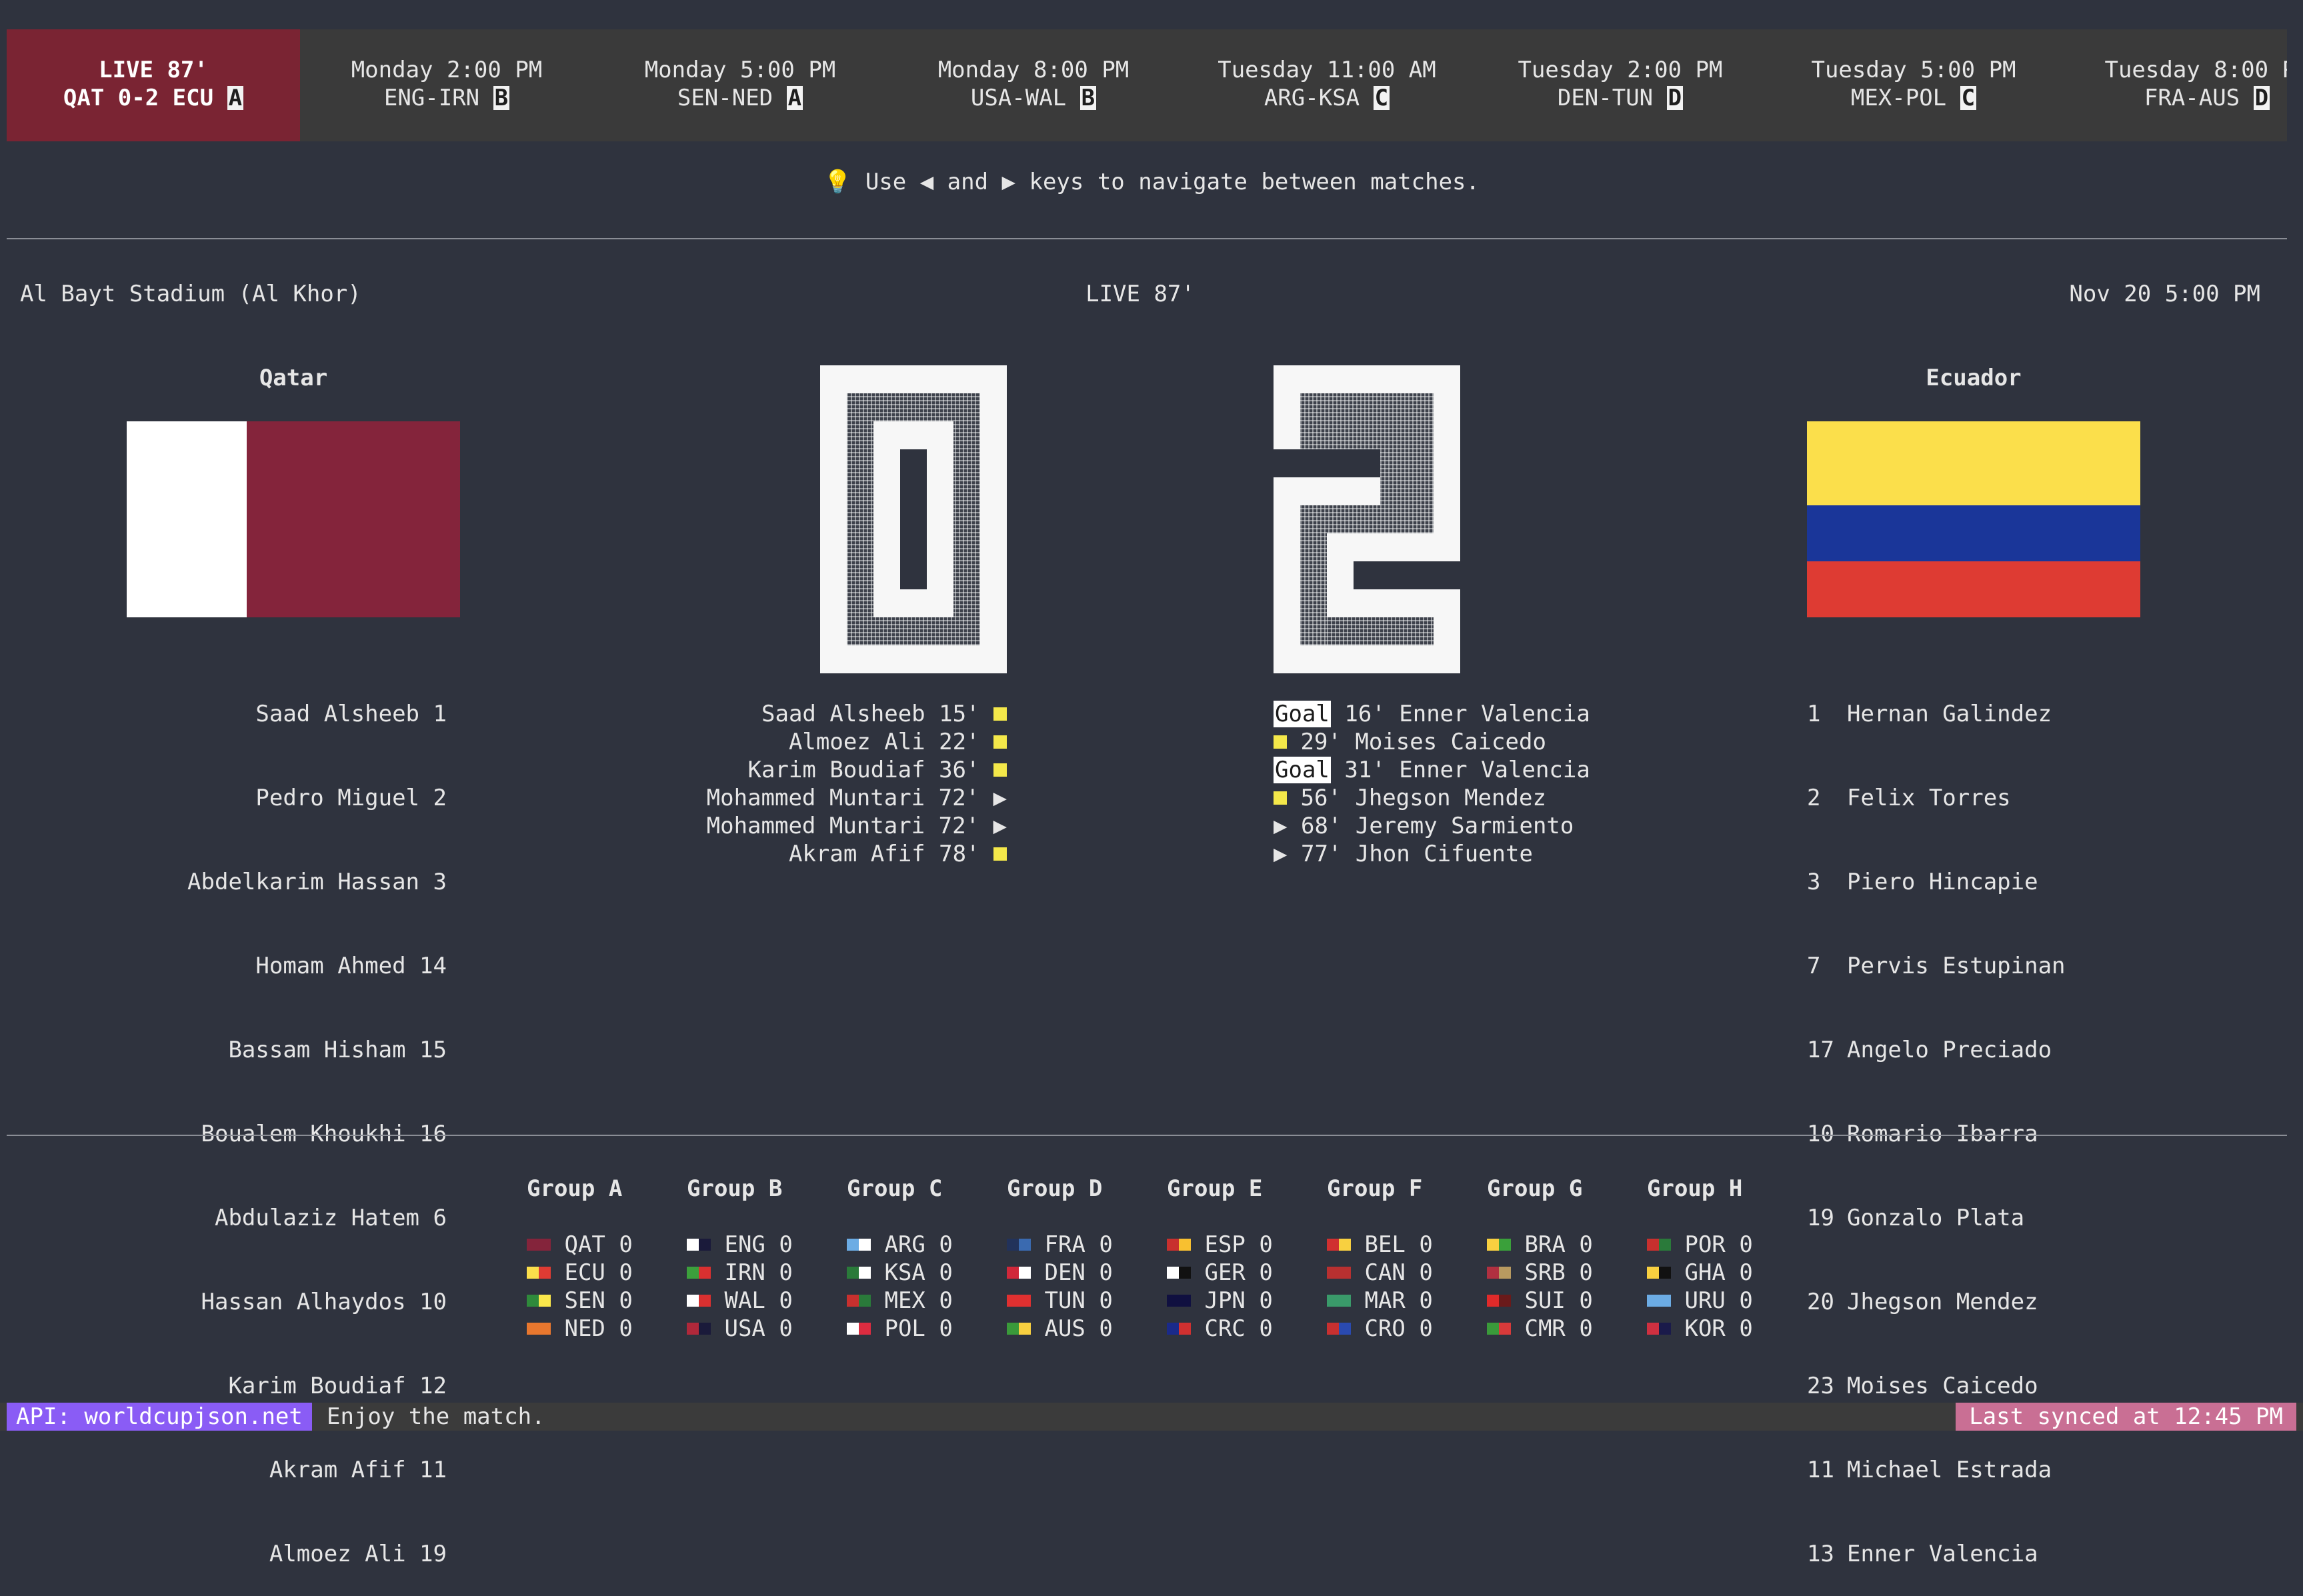 The height and width of the screenshot is (1596, 2303). I want to click on lineup-row: 3 Piero Hincapie, so click(1922, 882).